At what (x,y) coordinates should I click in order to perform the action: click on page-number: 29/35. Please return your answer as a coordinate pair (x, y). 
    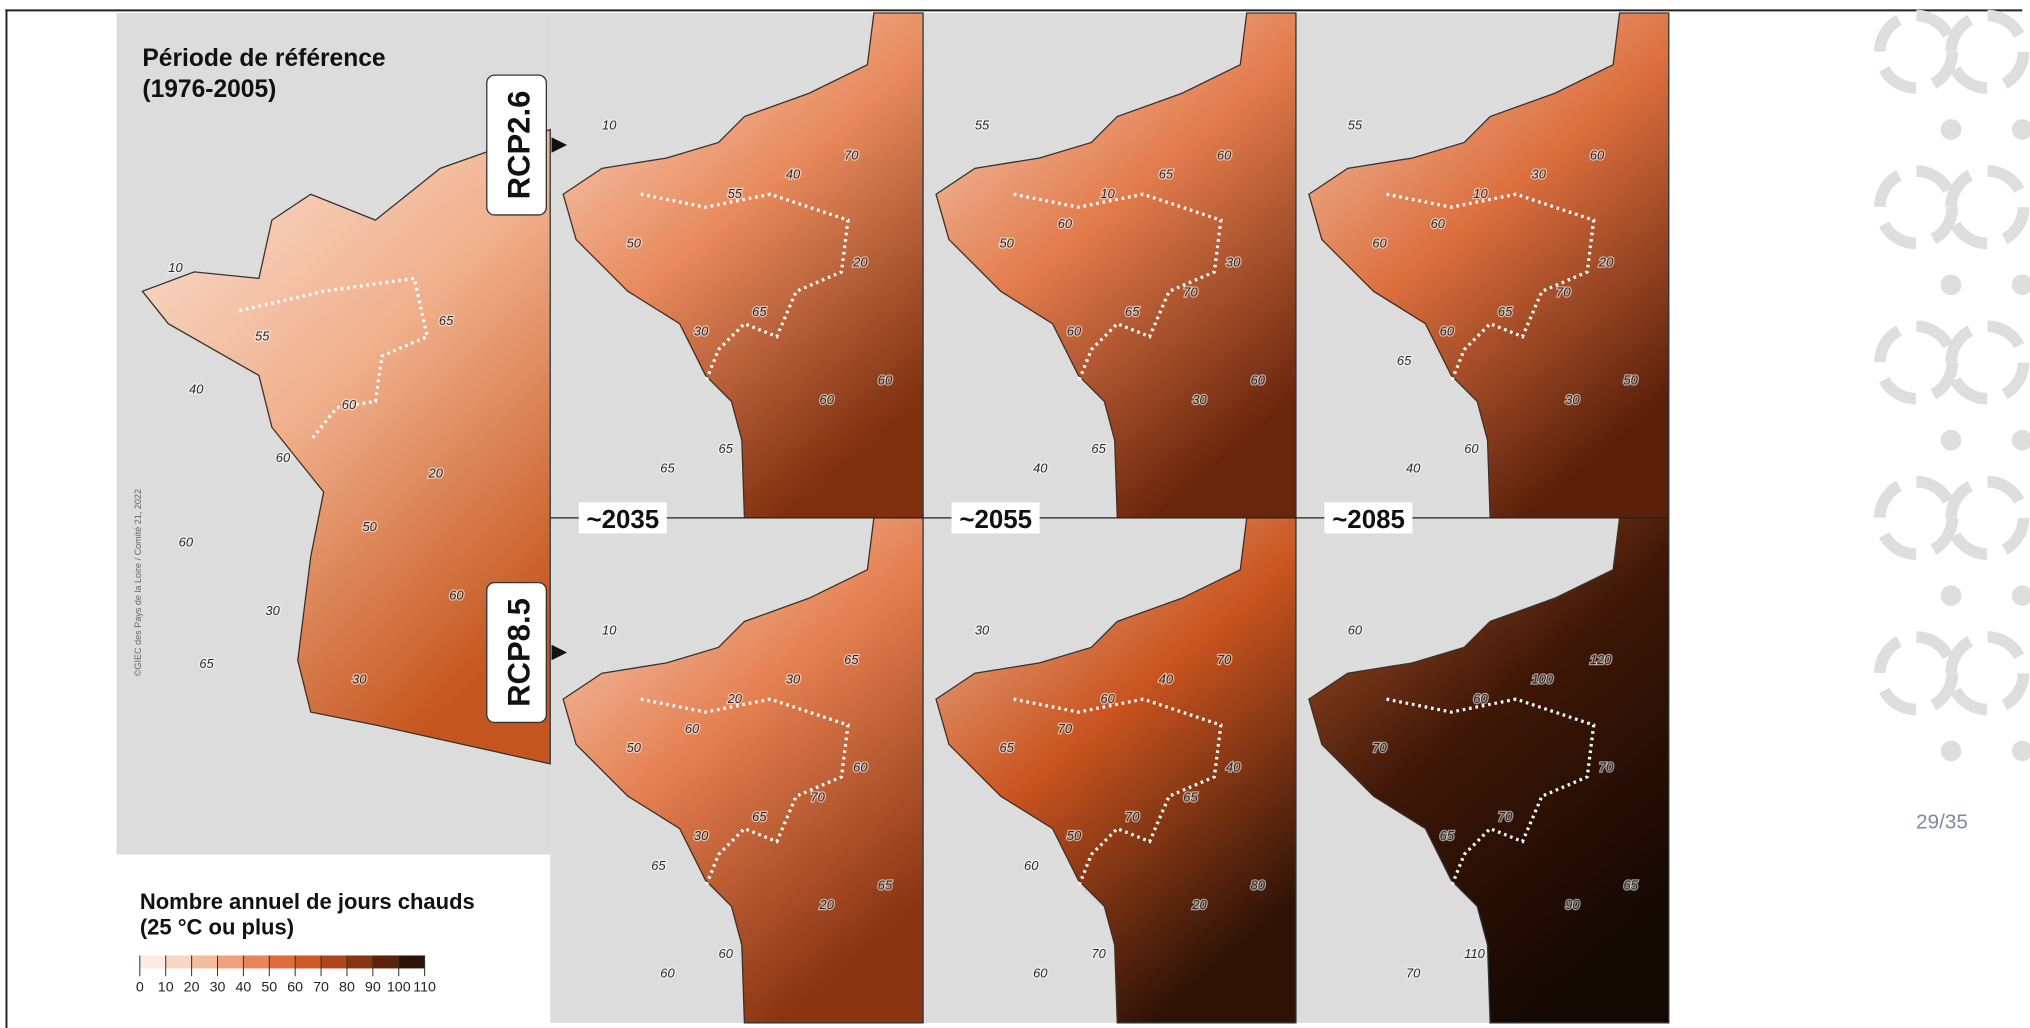
    Looking at the image, I should click on (1942, 822).